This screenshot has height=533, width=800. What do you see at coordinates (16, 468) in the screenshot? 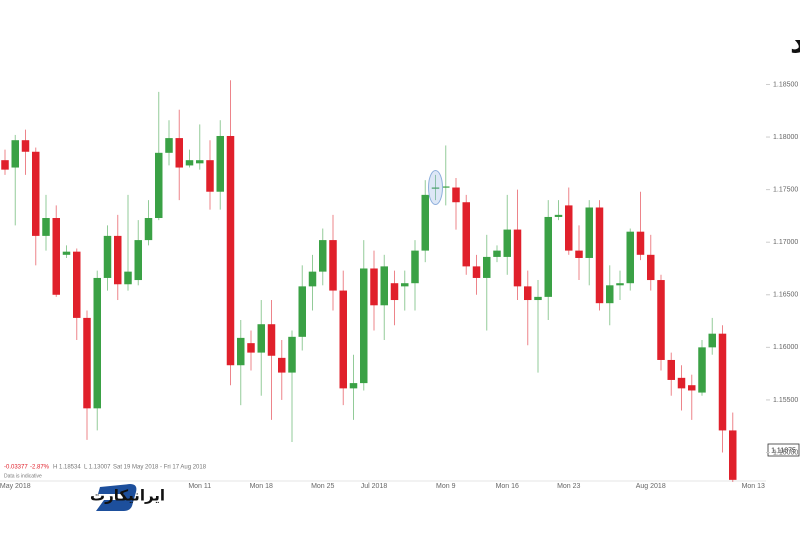
I see `change: -0.03377` at bounding box center [16, 468].